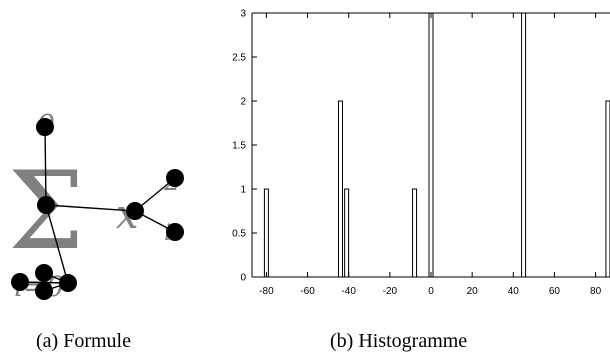 This screenshot has height=362, width=610. I want to click on x-tick-label: 80, so click(596, 291).